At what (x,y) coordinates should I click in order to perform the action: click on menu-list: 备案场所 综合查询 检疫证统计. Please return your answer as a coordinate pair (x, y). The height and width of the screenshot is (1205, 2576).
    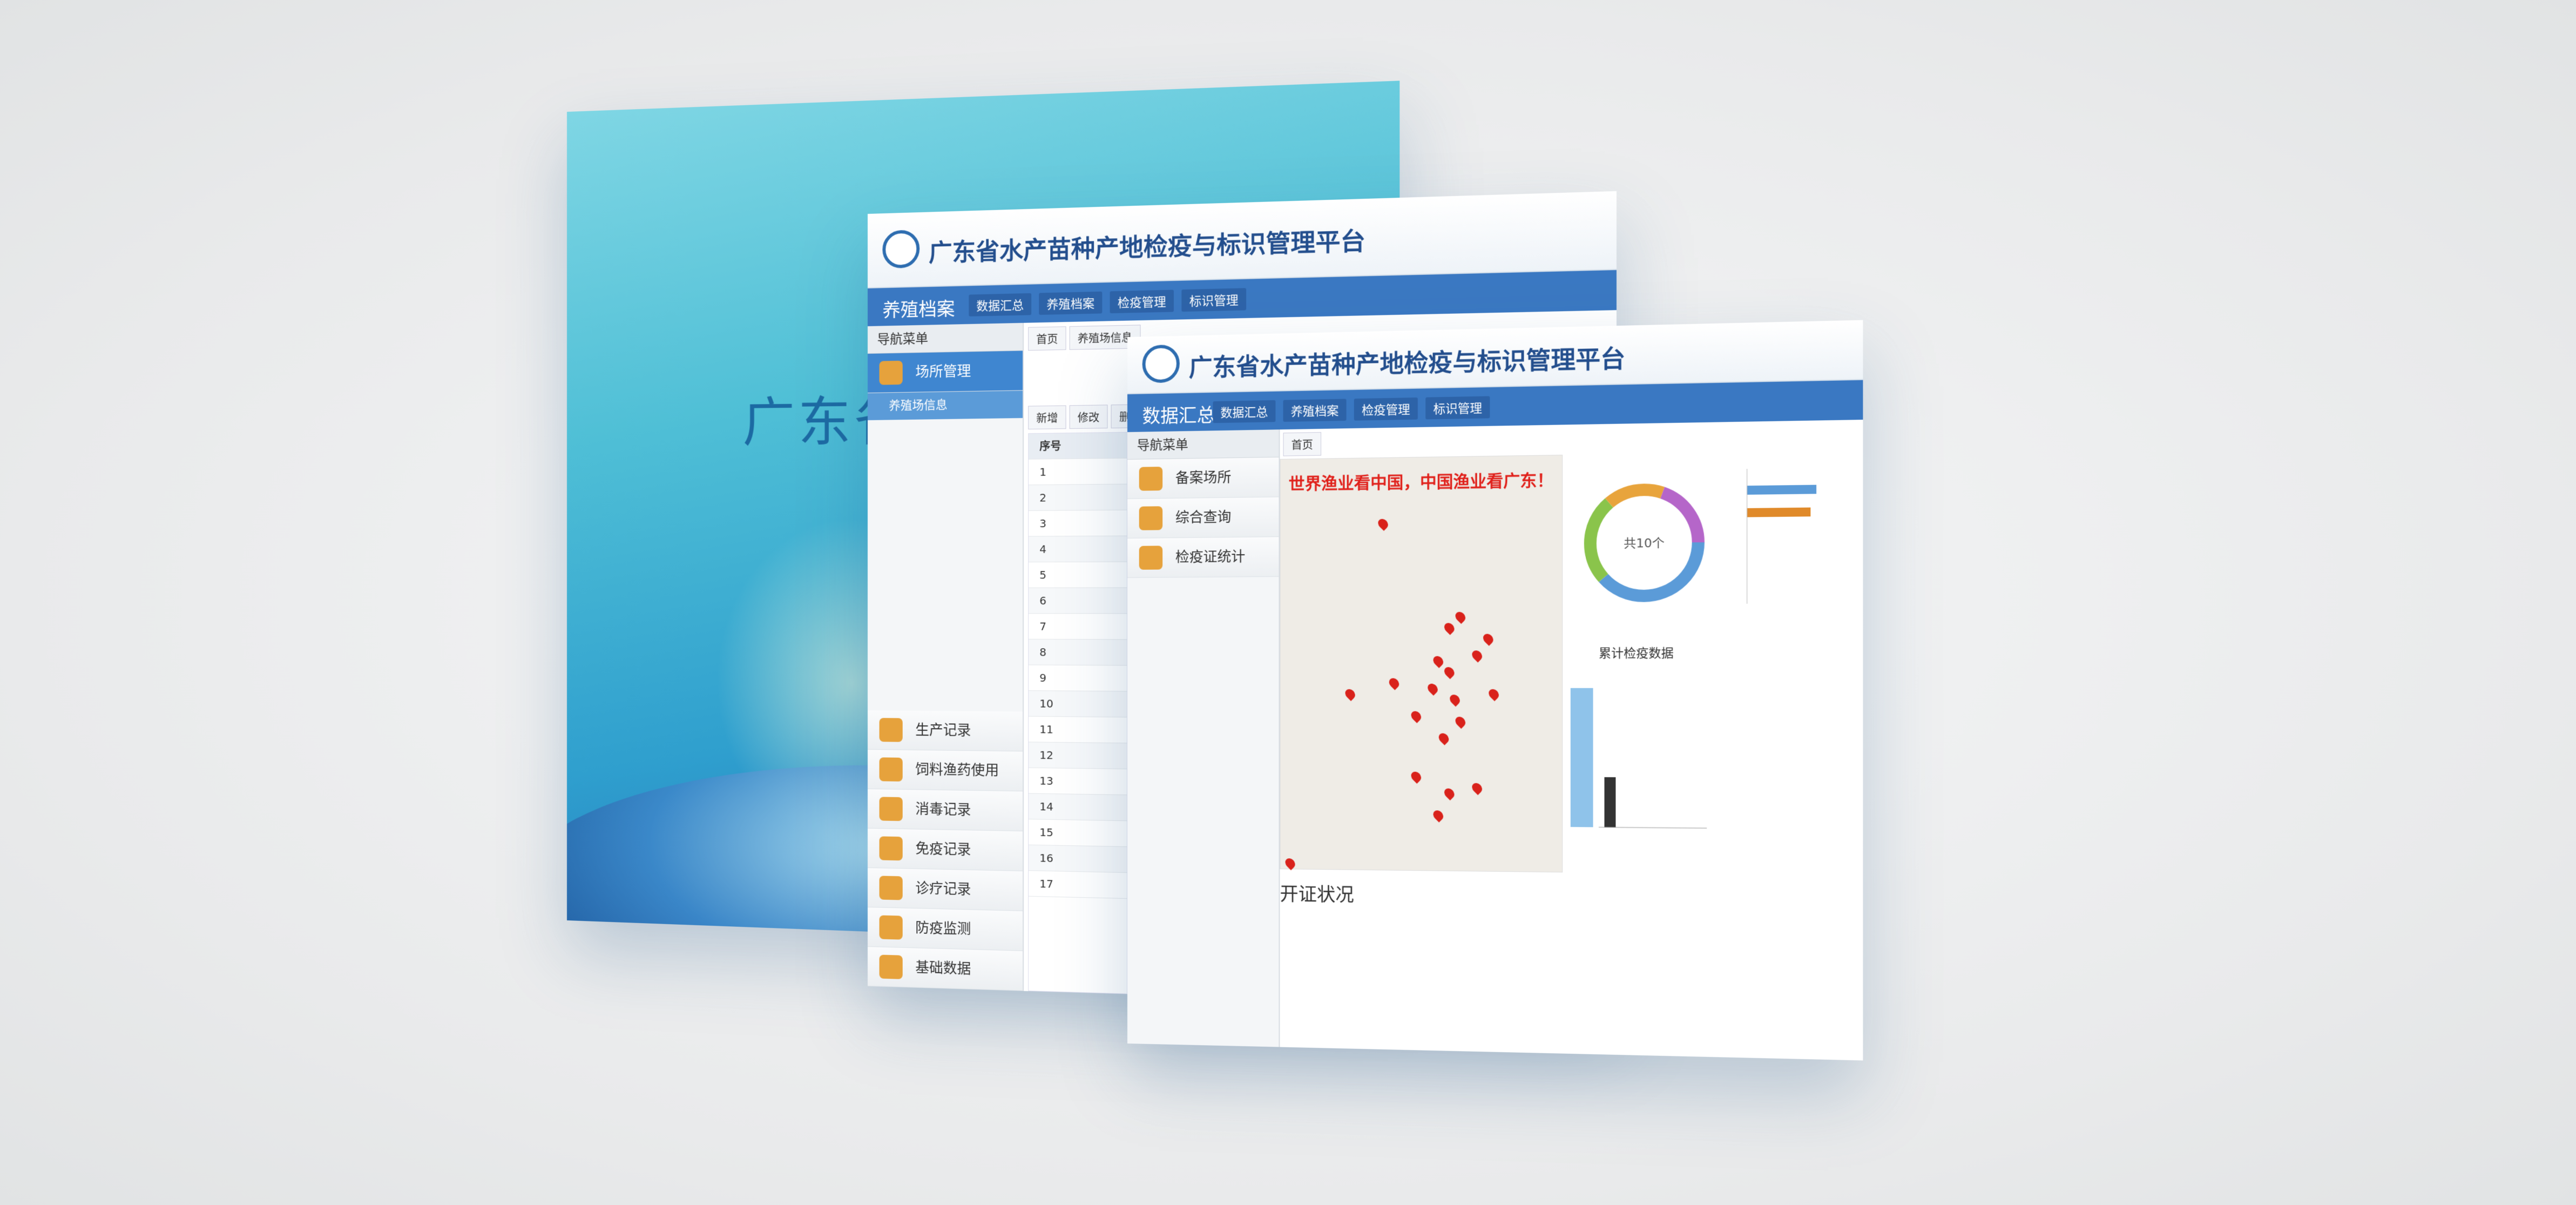
    Looking at the image, I should click on (1203, 517).